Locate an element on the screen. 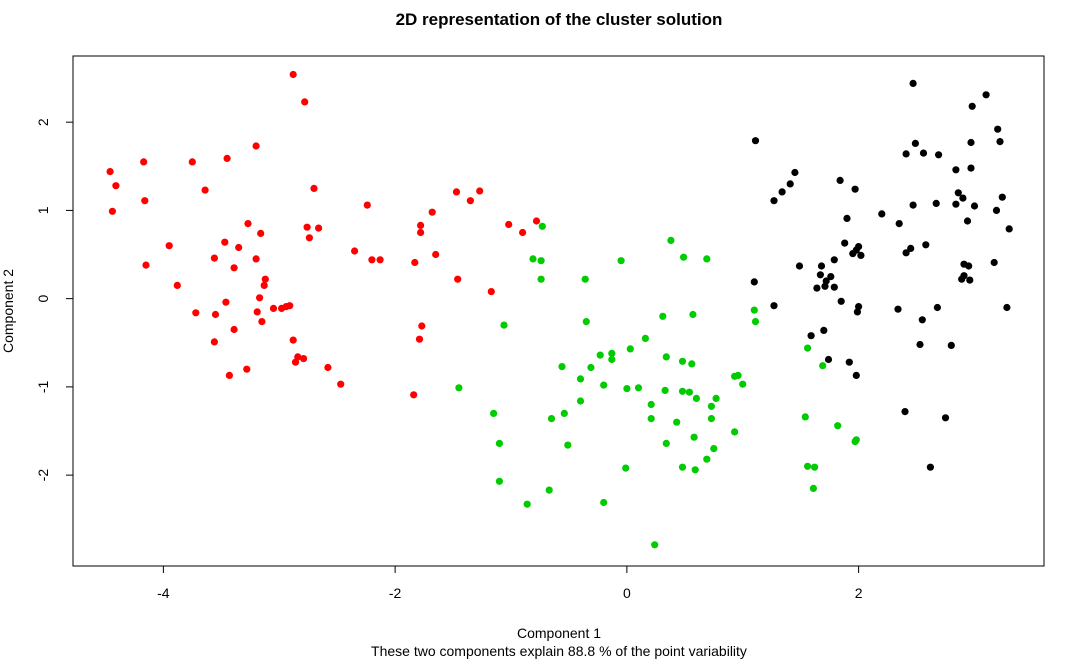 The width and height of the screenshot is (1069, 659). y-axis-label: Component 2 is located at coordinates (8, 311).